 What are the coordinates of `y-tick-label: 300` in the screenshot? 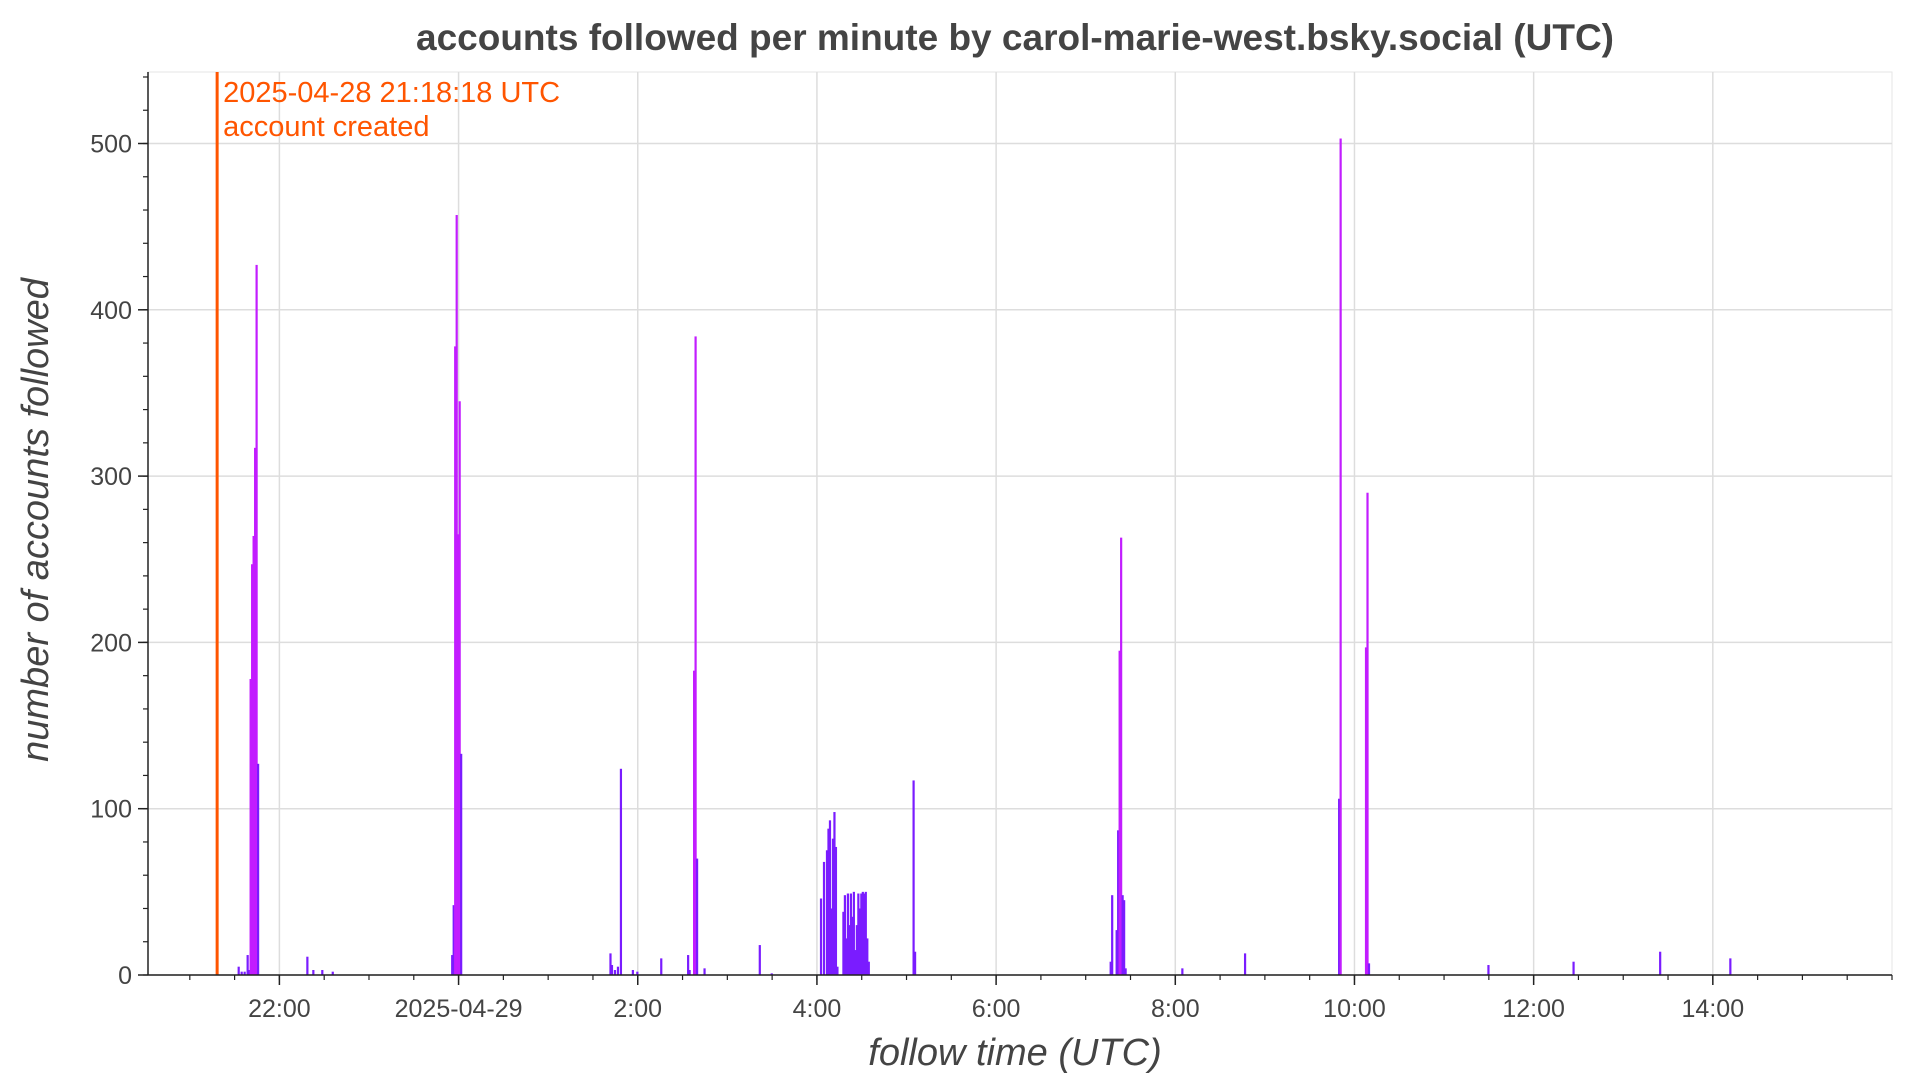 It's located at (111, 477).